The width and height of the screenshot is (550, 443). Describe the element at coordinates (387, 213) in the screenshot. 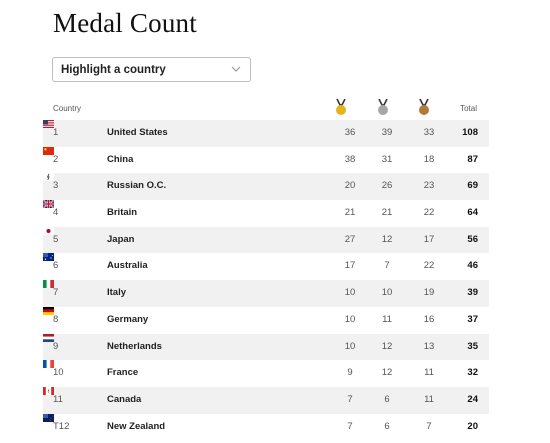

I see `silver-count: 21` at that location.